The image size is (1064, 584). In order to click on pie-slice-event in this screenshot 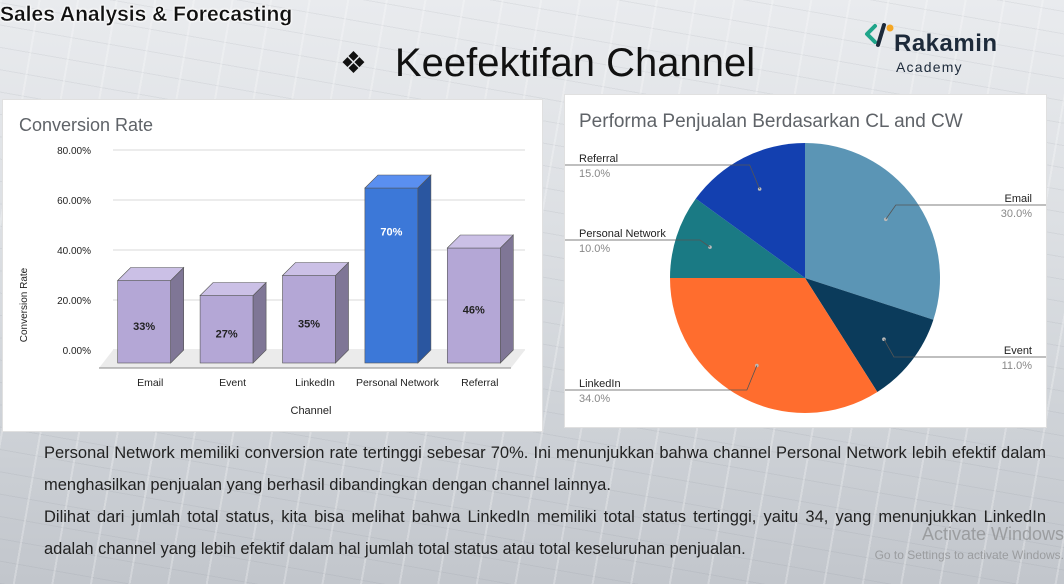, I will do `click(869, 335)`.